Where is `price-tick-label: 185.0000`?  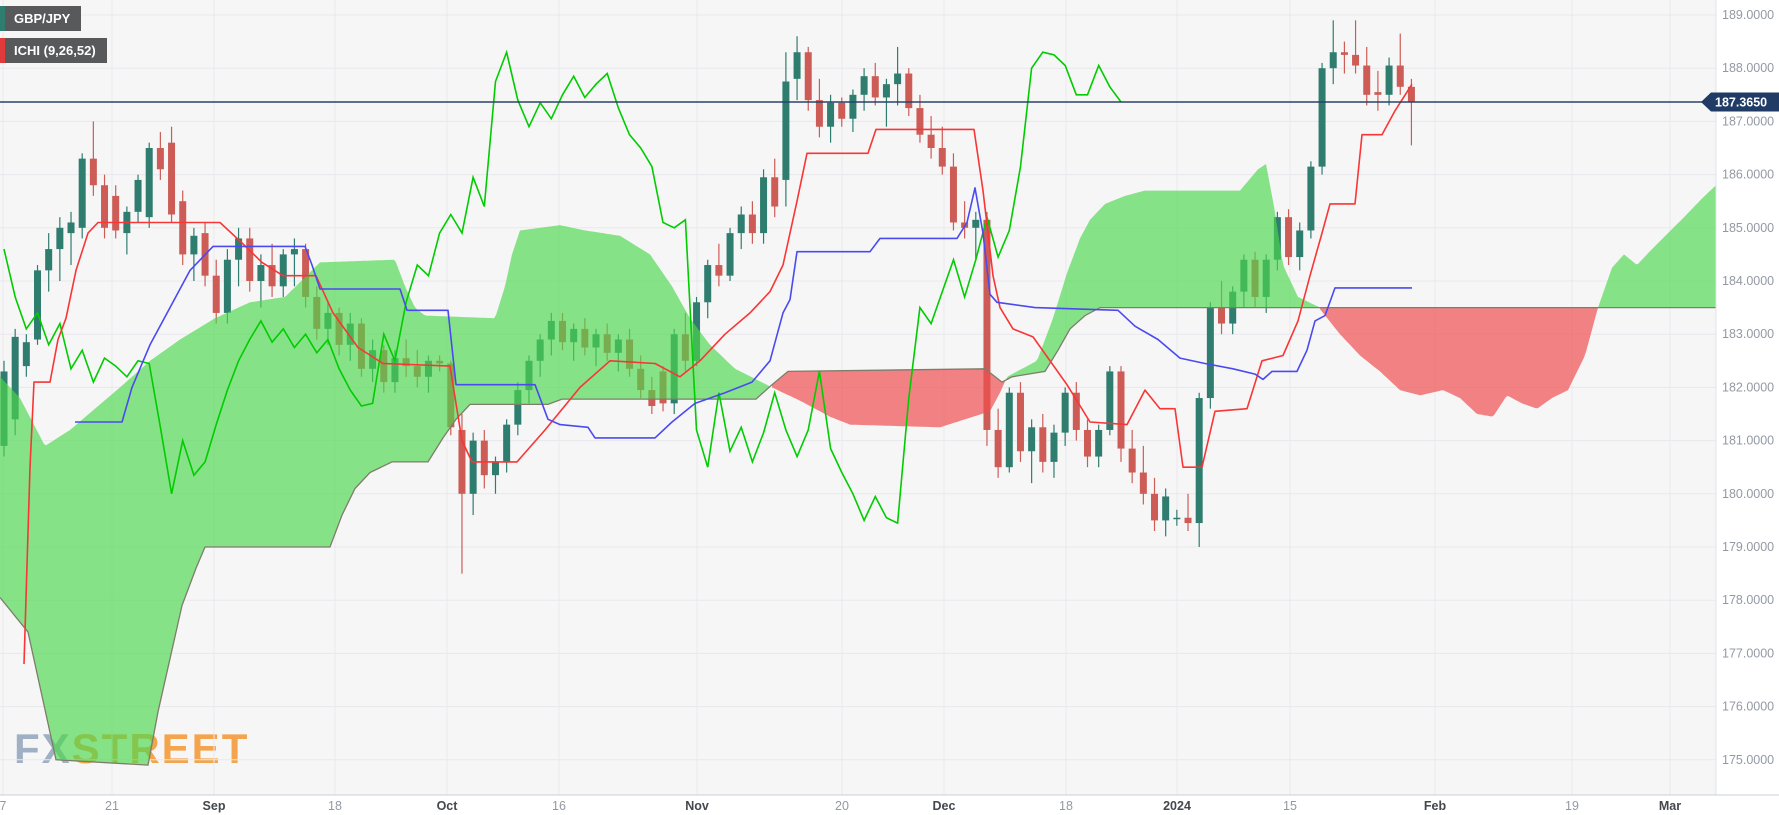 price-tick-label: 185.0000 is located at coordinates (1748, 228).